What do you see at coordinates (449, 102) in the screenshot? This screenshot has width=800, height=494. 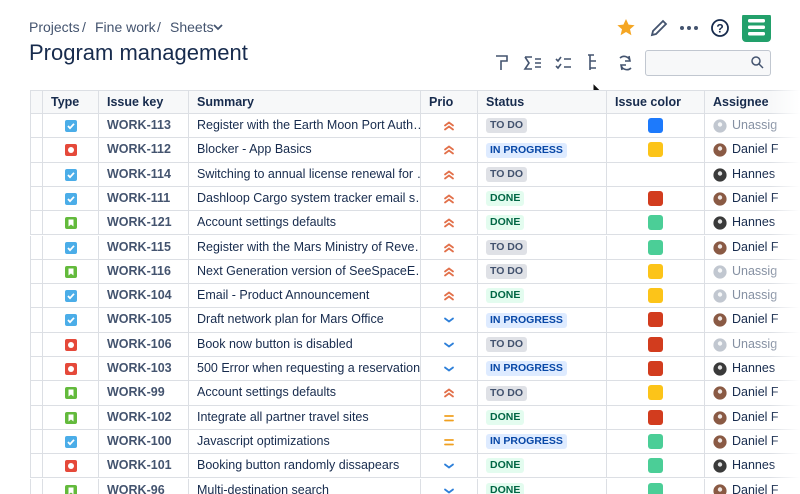 I see `column-header: Prio` at bounding box center [449, 102].